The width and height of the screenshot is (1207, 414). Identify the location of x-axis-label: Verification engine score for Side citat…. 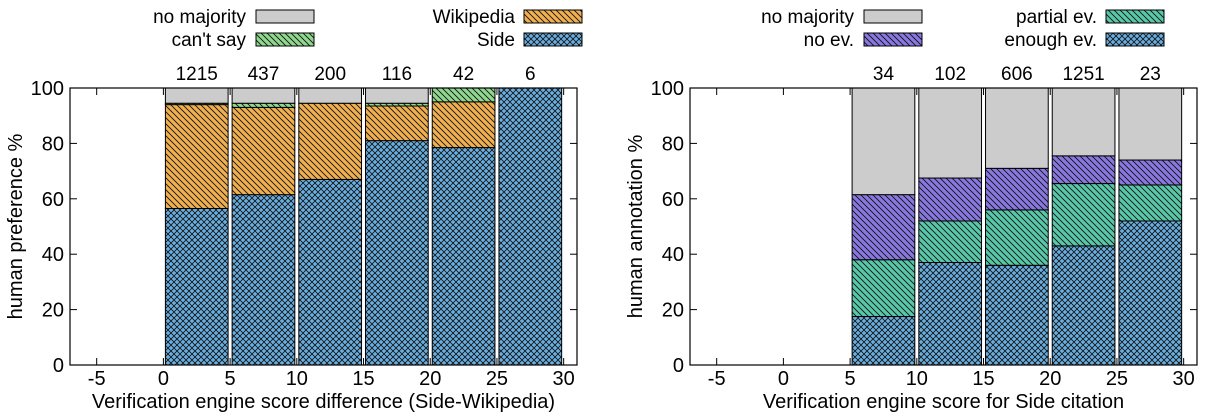
(943, 402).